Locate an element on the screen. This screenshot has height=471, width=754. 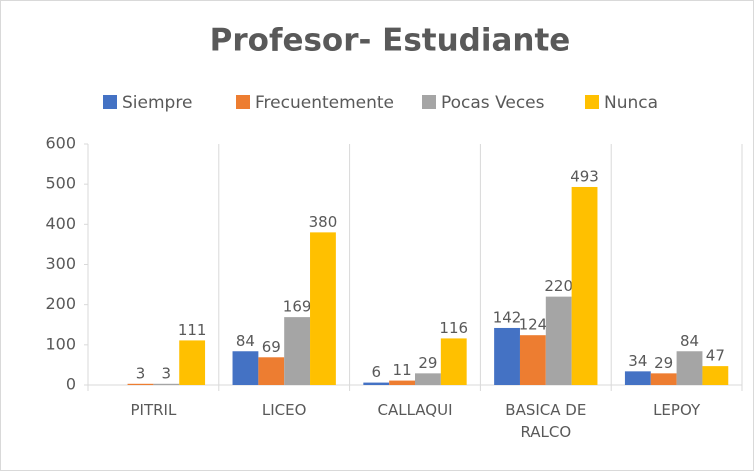
x-tick-label: LEPOY is located at coordinates (677, 410).